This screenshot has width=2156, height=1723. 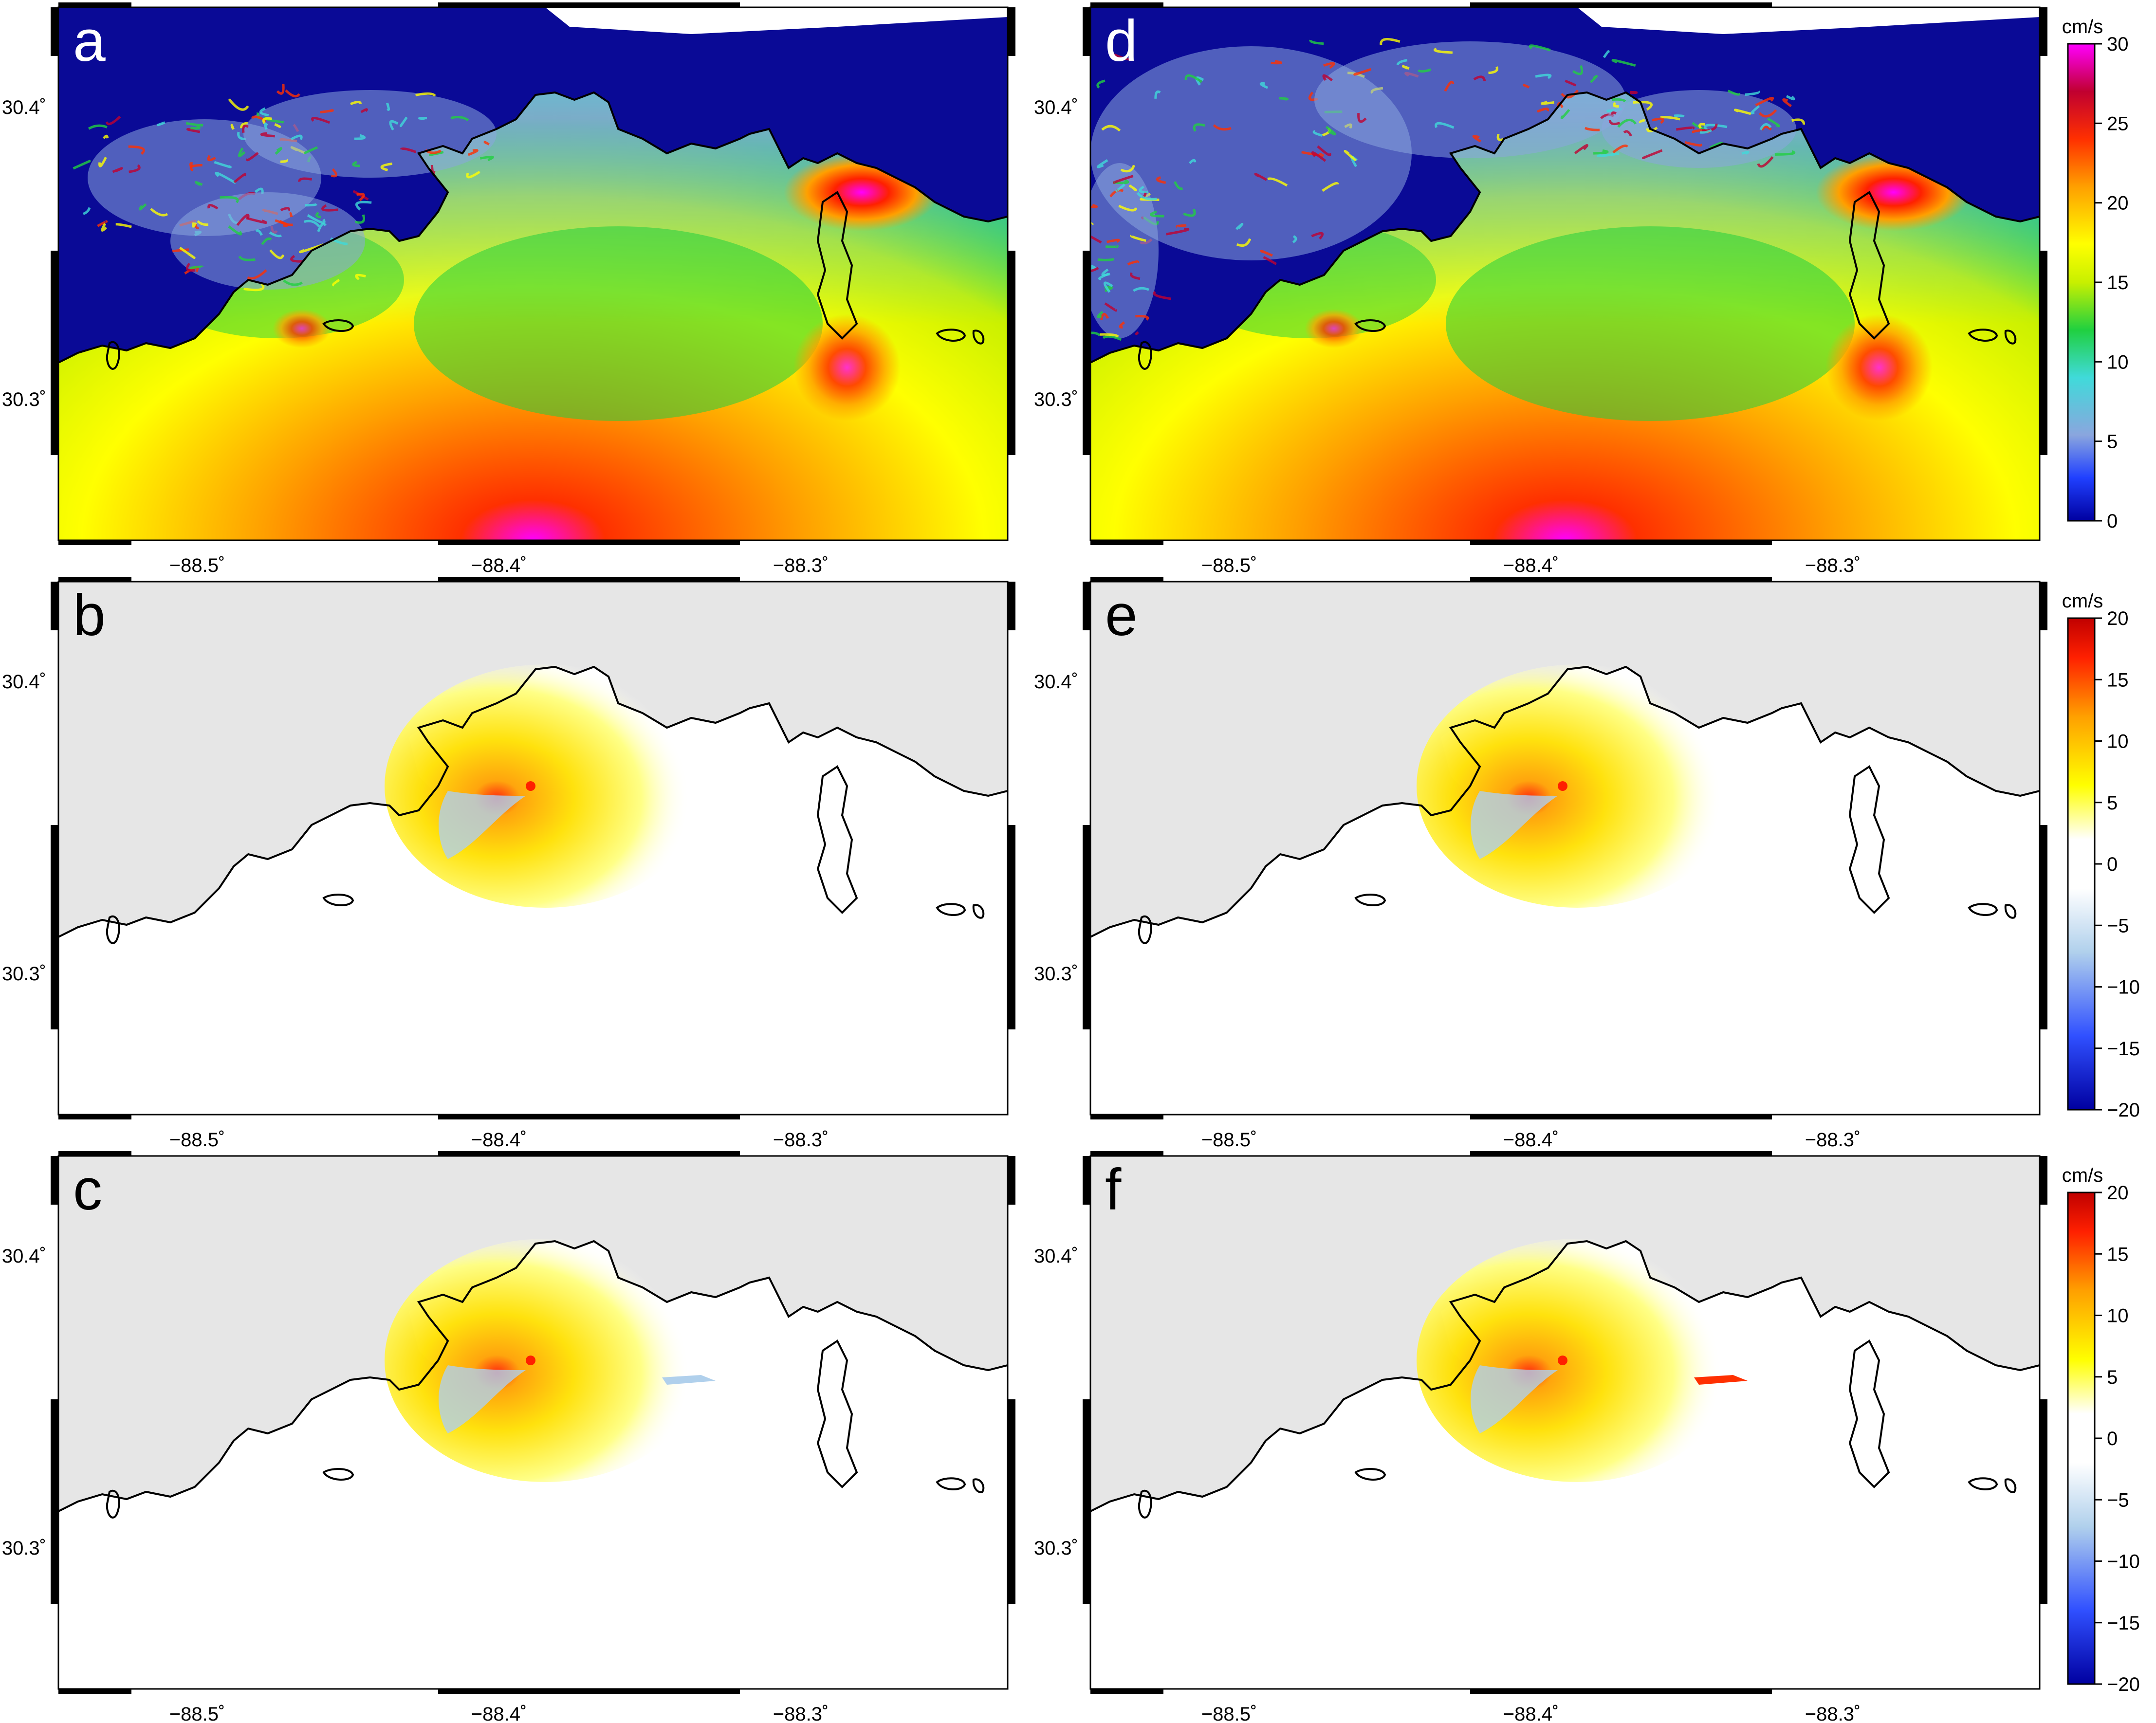 What do you see at coordinates (1121, 41) in the screenshot?
I see `panel-letter: d` at bounding box center [1121, 41].